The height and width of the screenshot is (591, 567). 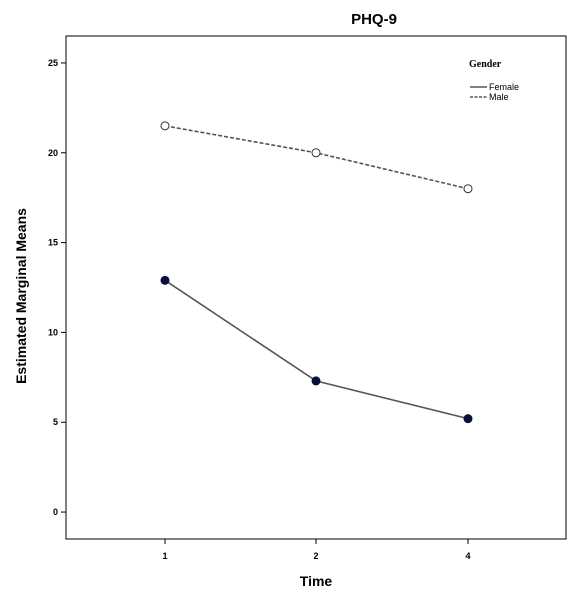 I want to click on y-axis-ticks: 0 5 10 15 20 25, so click(x=57, y=287).